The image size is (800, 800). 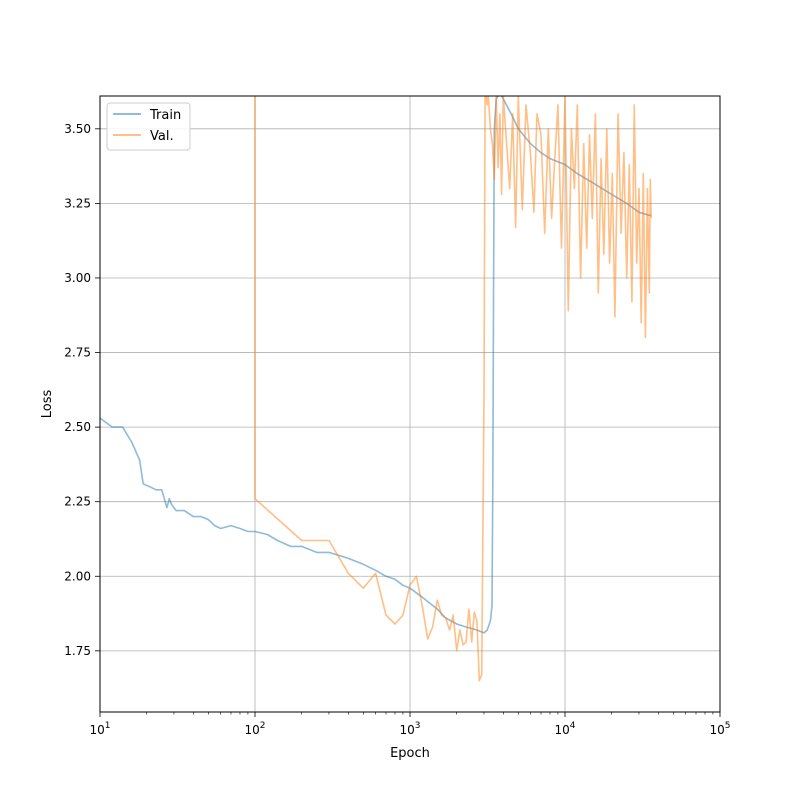 What do you see at coordinates (47, 404) in the screenshot?
I see `y-axis-label: Loss` at bounding box center [47, 404].